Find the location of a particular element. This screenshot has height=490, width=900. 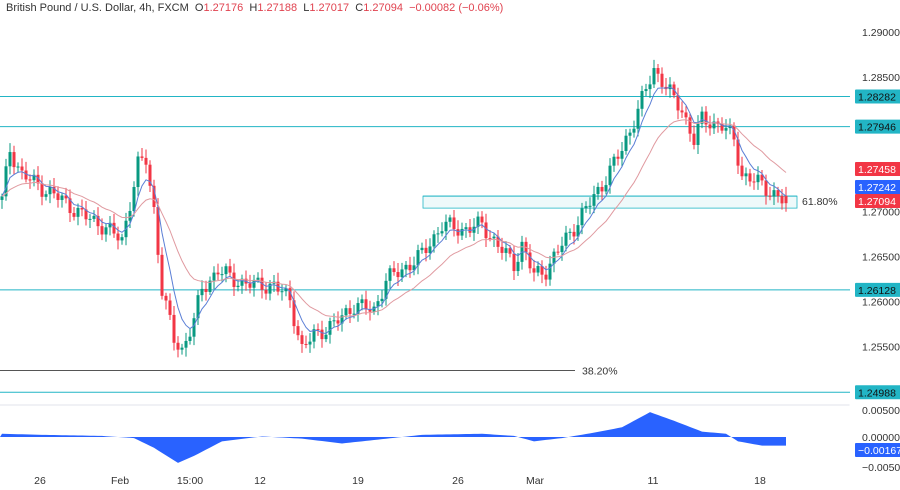

level-price-badge: 1.28282 is located at coordinates (877, 96).